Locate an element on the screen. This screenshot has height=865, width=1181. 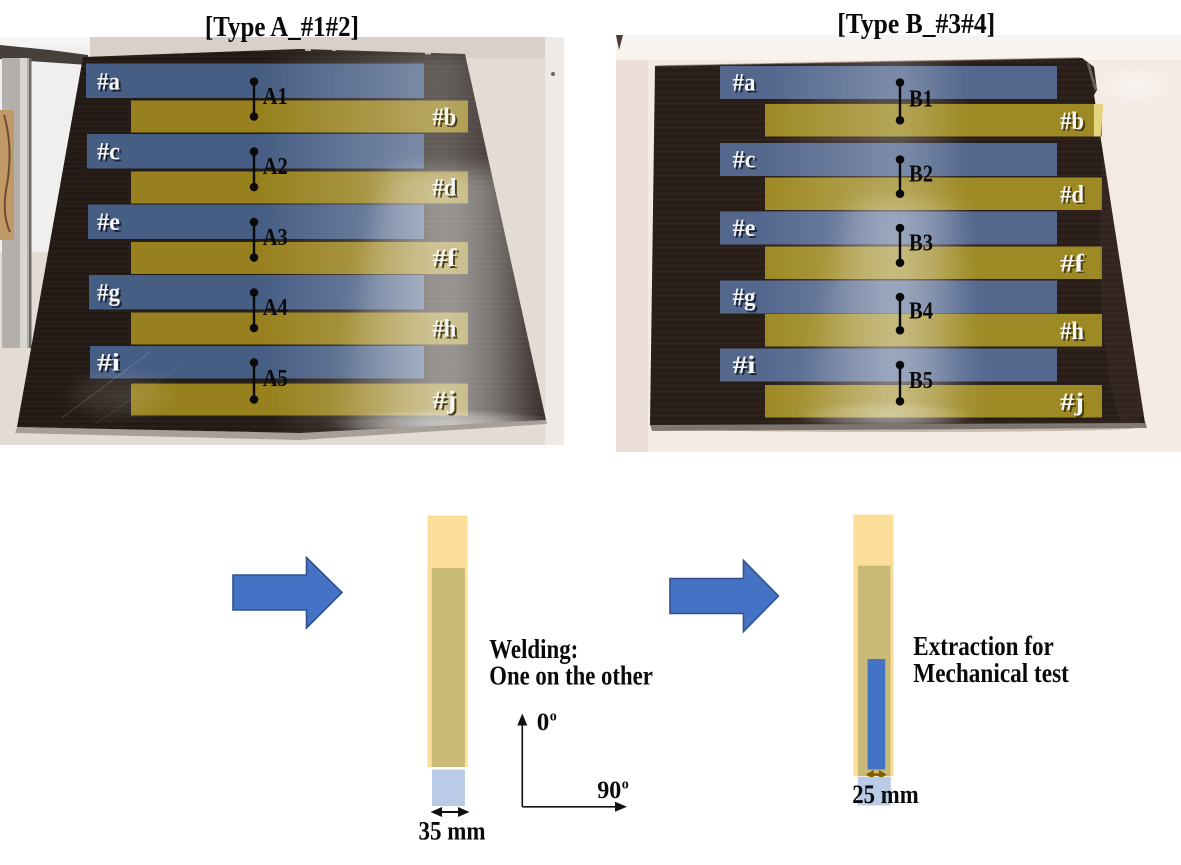
svg-text: 0 is located at coordinates (543, 722).